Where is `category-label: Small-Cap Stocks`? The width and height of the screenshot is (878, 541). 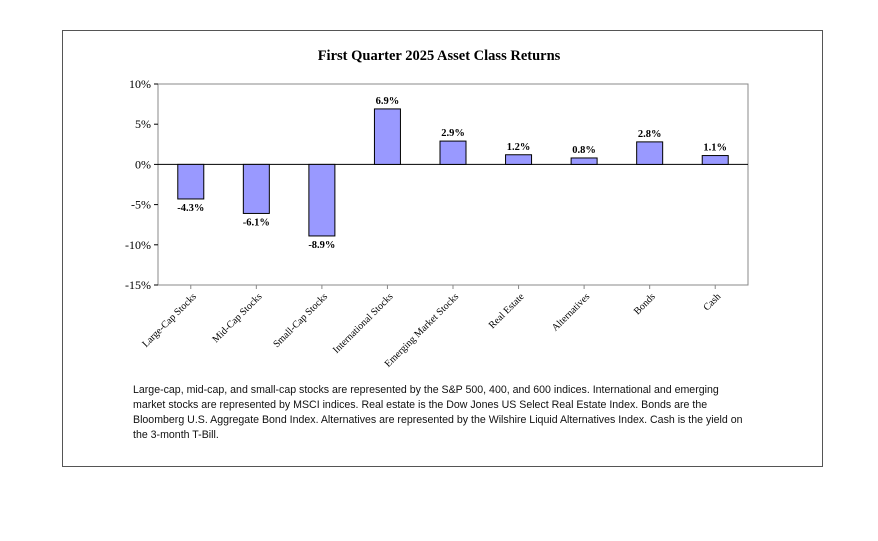
category-label: Small-Cap Stocks is located at coordinates (300, 320).